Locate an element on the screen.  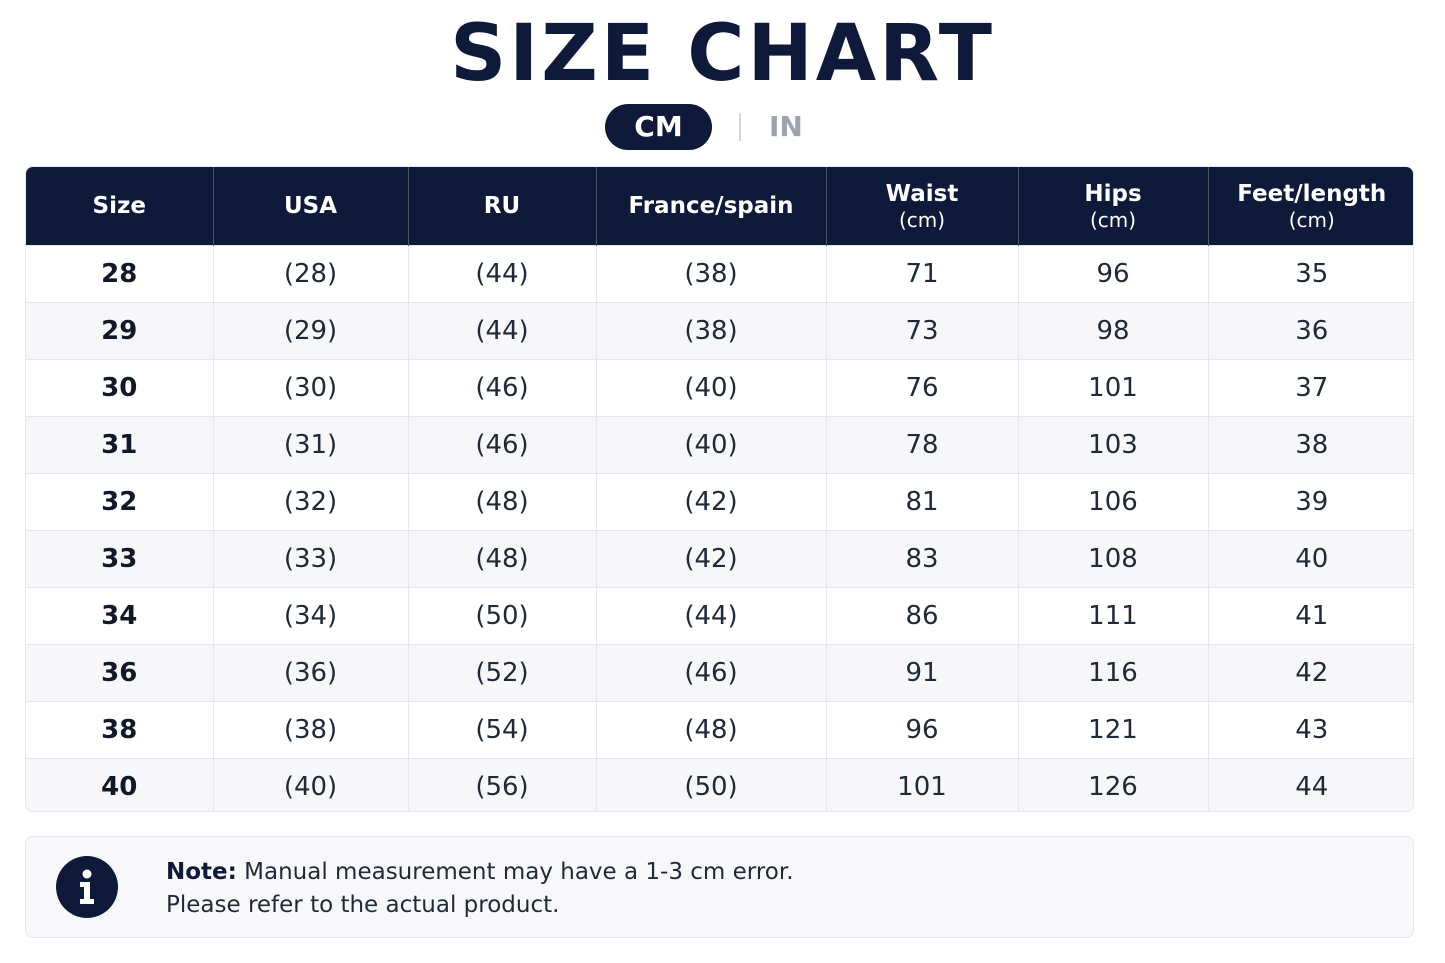
cell-waist: 81 is located at coordinates (922, 502).